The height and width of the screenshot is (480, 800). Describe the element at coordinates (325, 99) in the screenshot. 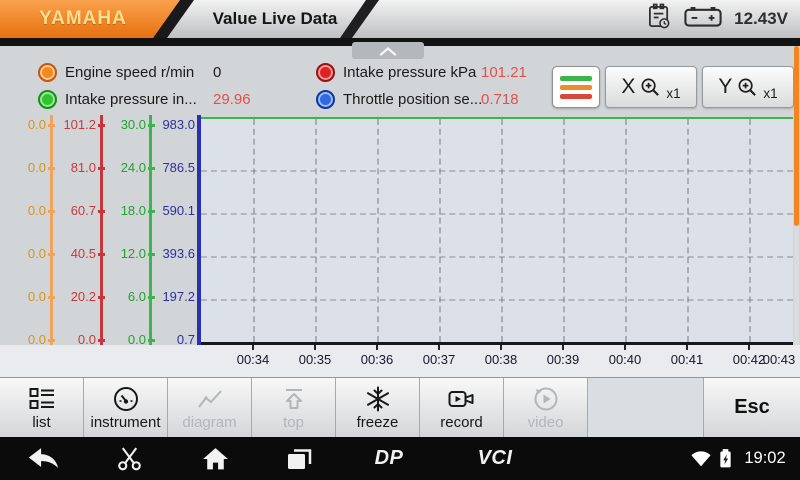

I see `channel-dot-blue-icon` at that location.